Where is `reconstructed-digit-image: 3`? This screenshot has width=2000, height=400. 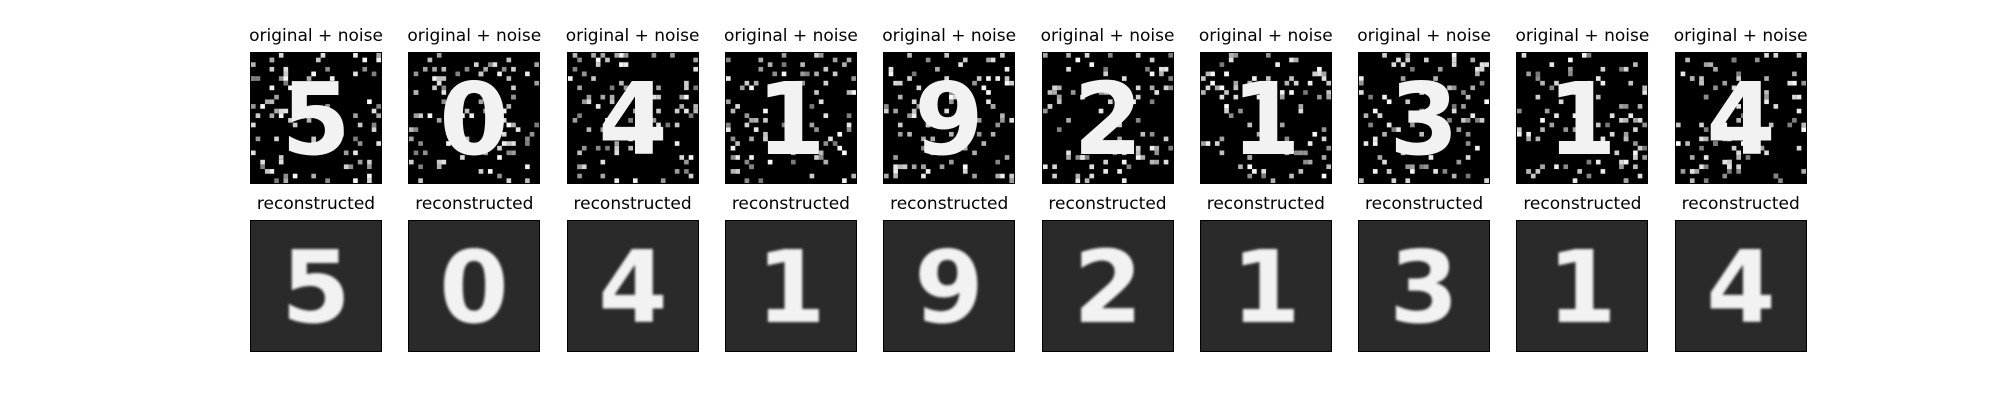
reconstructed-digit-image: 3 is located at coordinates (1424, 286).